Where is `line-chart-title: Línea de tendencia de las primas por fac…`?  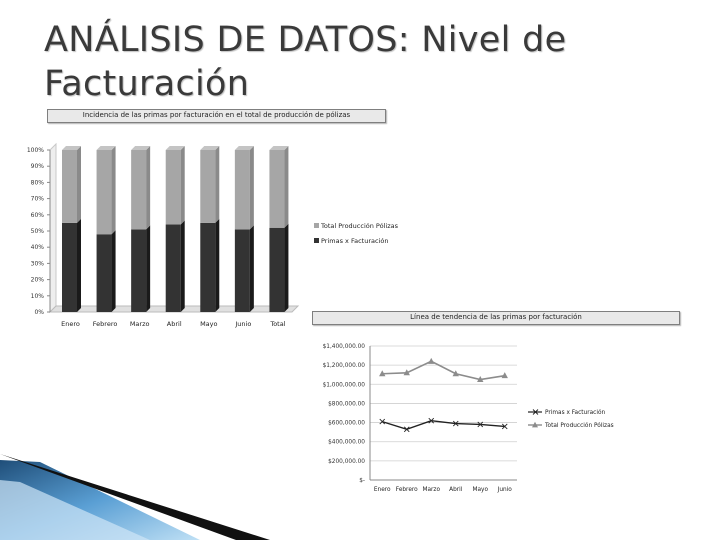
line-chart-title: Línea de tendencia de las primas por fac… is located at coordinates (496, 318).